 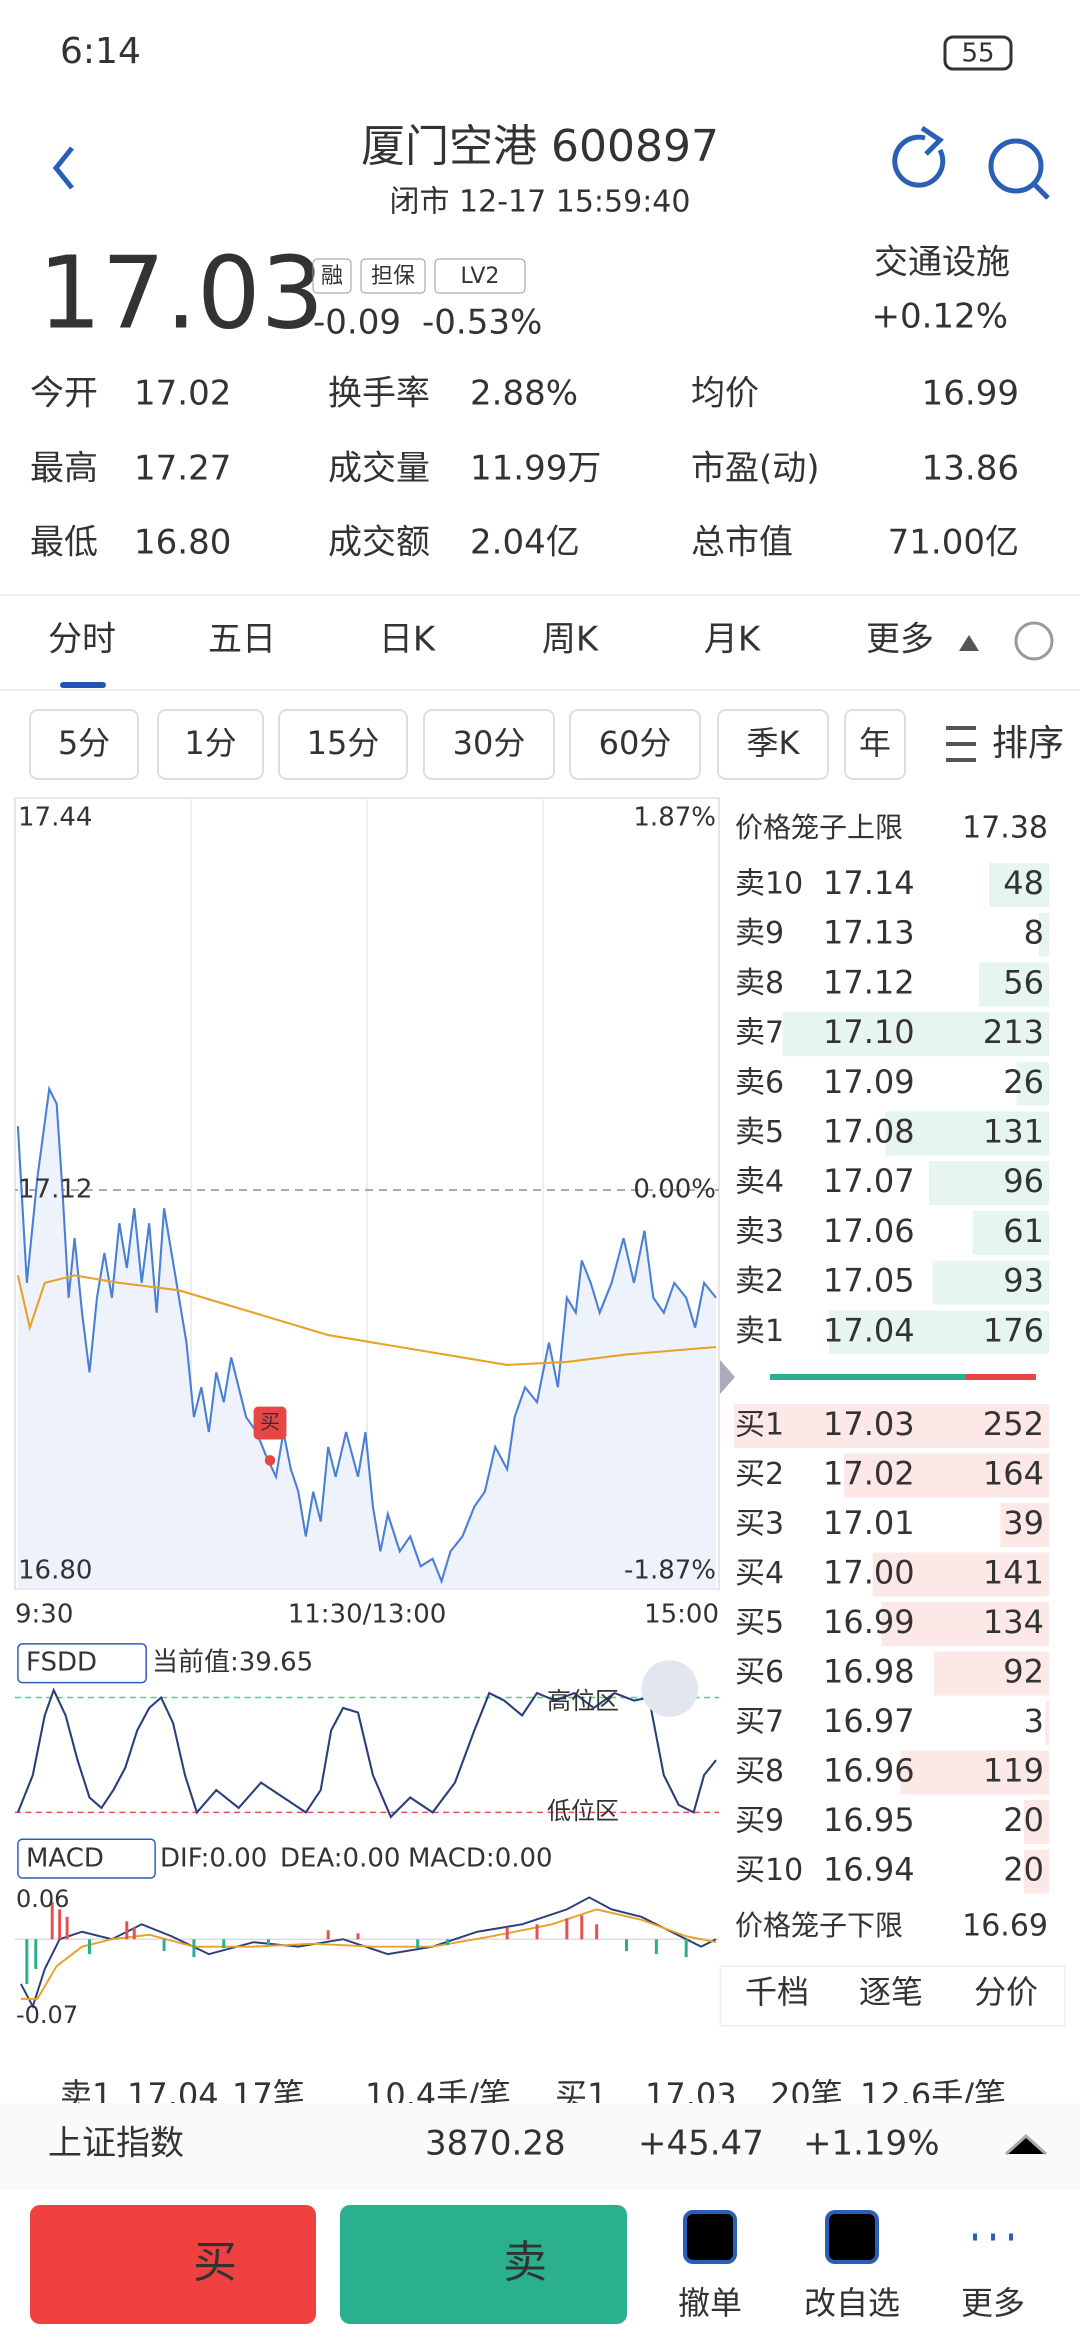 I want to click on stat-value: 17.27, so click(x=182, y=469).